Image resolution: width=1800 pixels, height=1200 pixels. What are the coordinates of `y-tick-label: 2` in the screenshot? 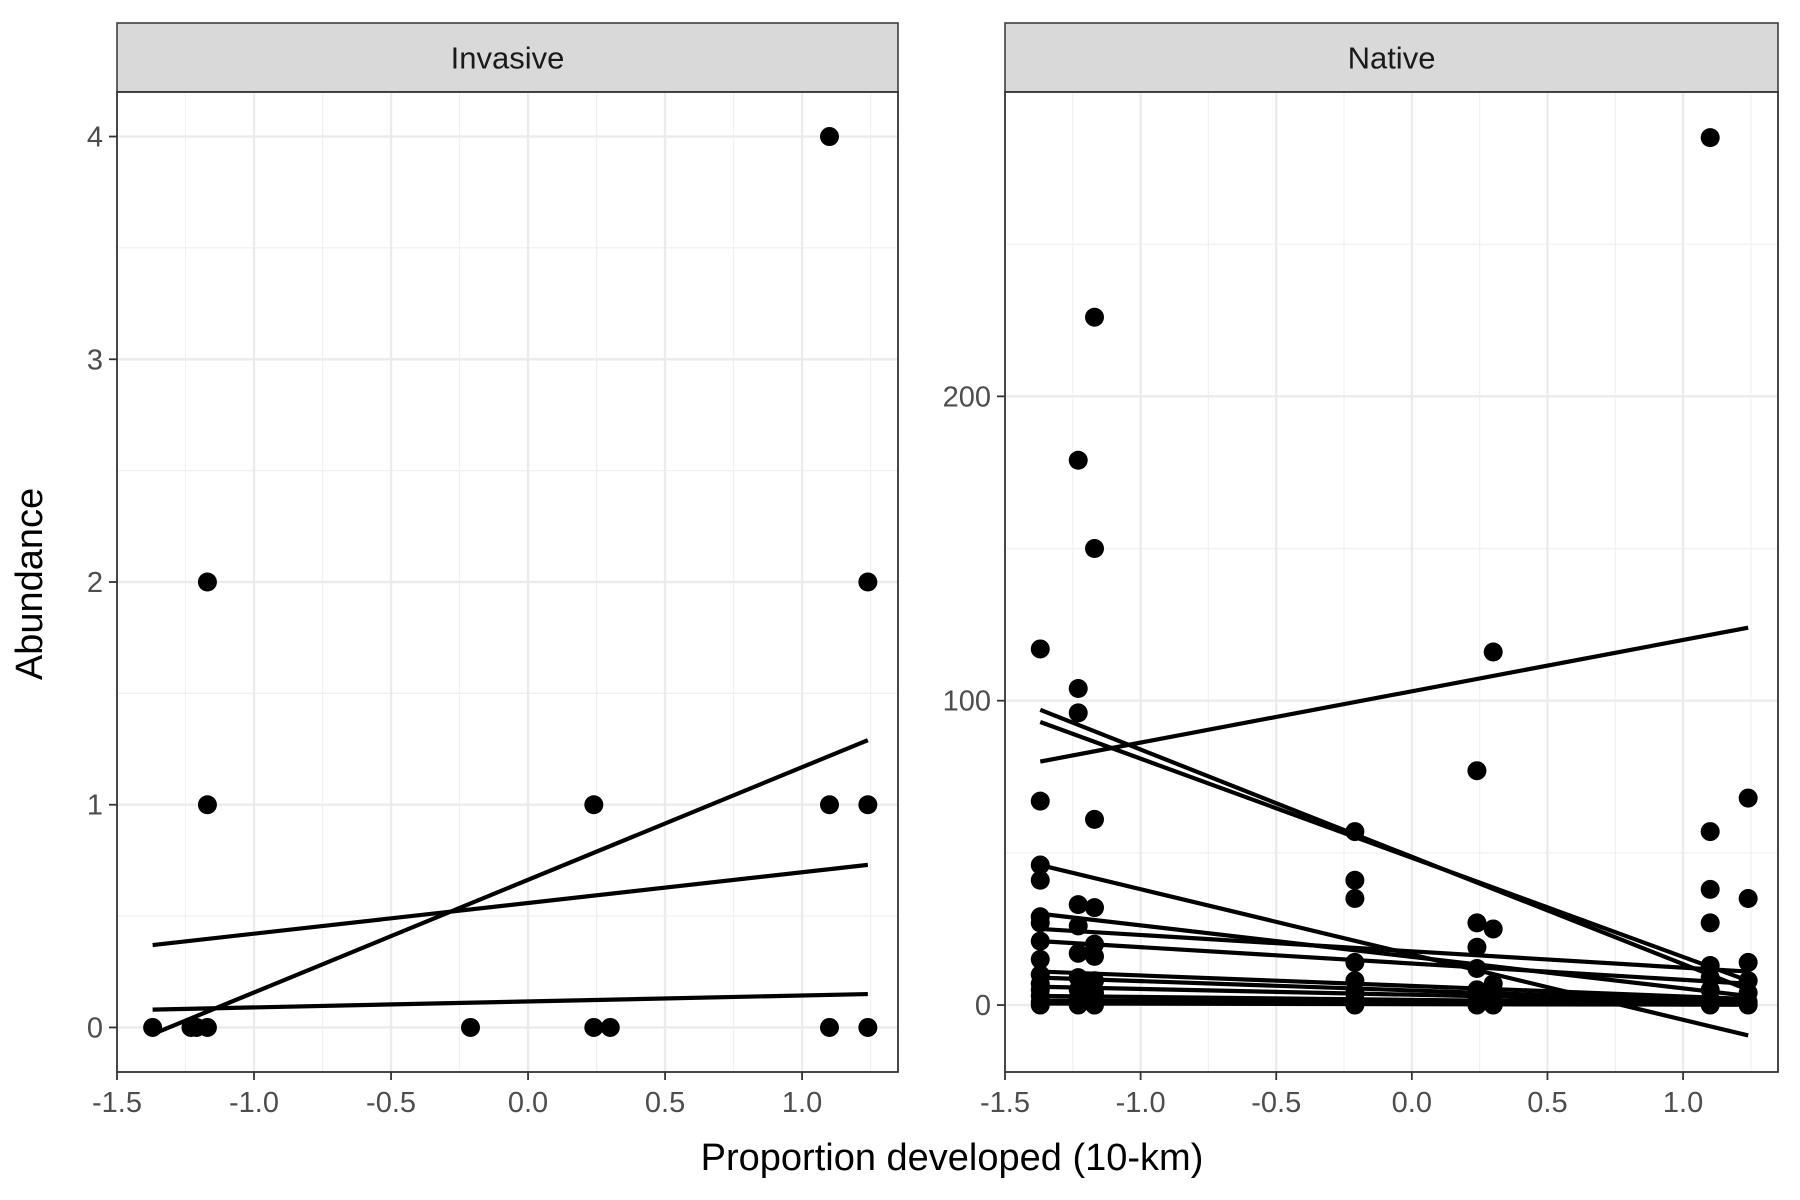 It's located at (95, 583).